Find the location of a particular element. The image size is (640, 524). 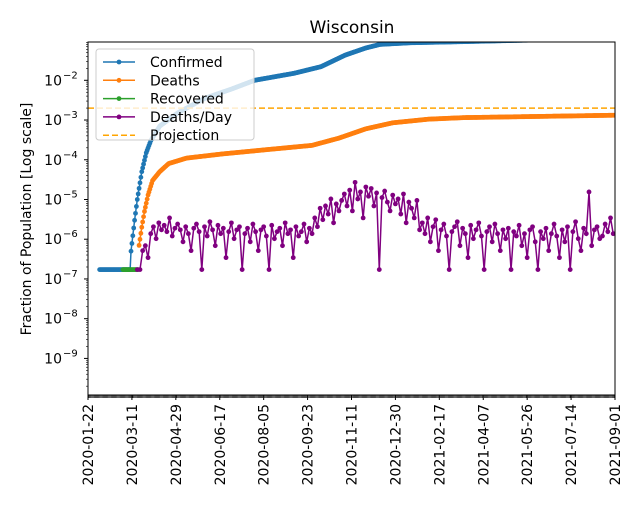

y-tick-exponent: −8 is located at coordinates (70, 314).